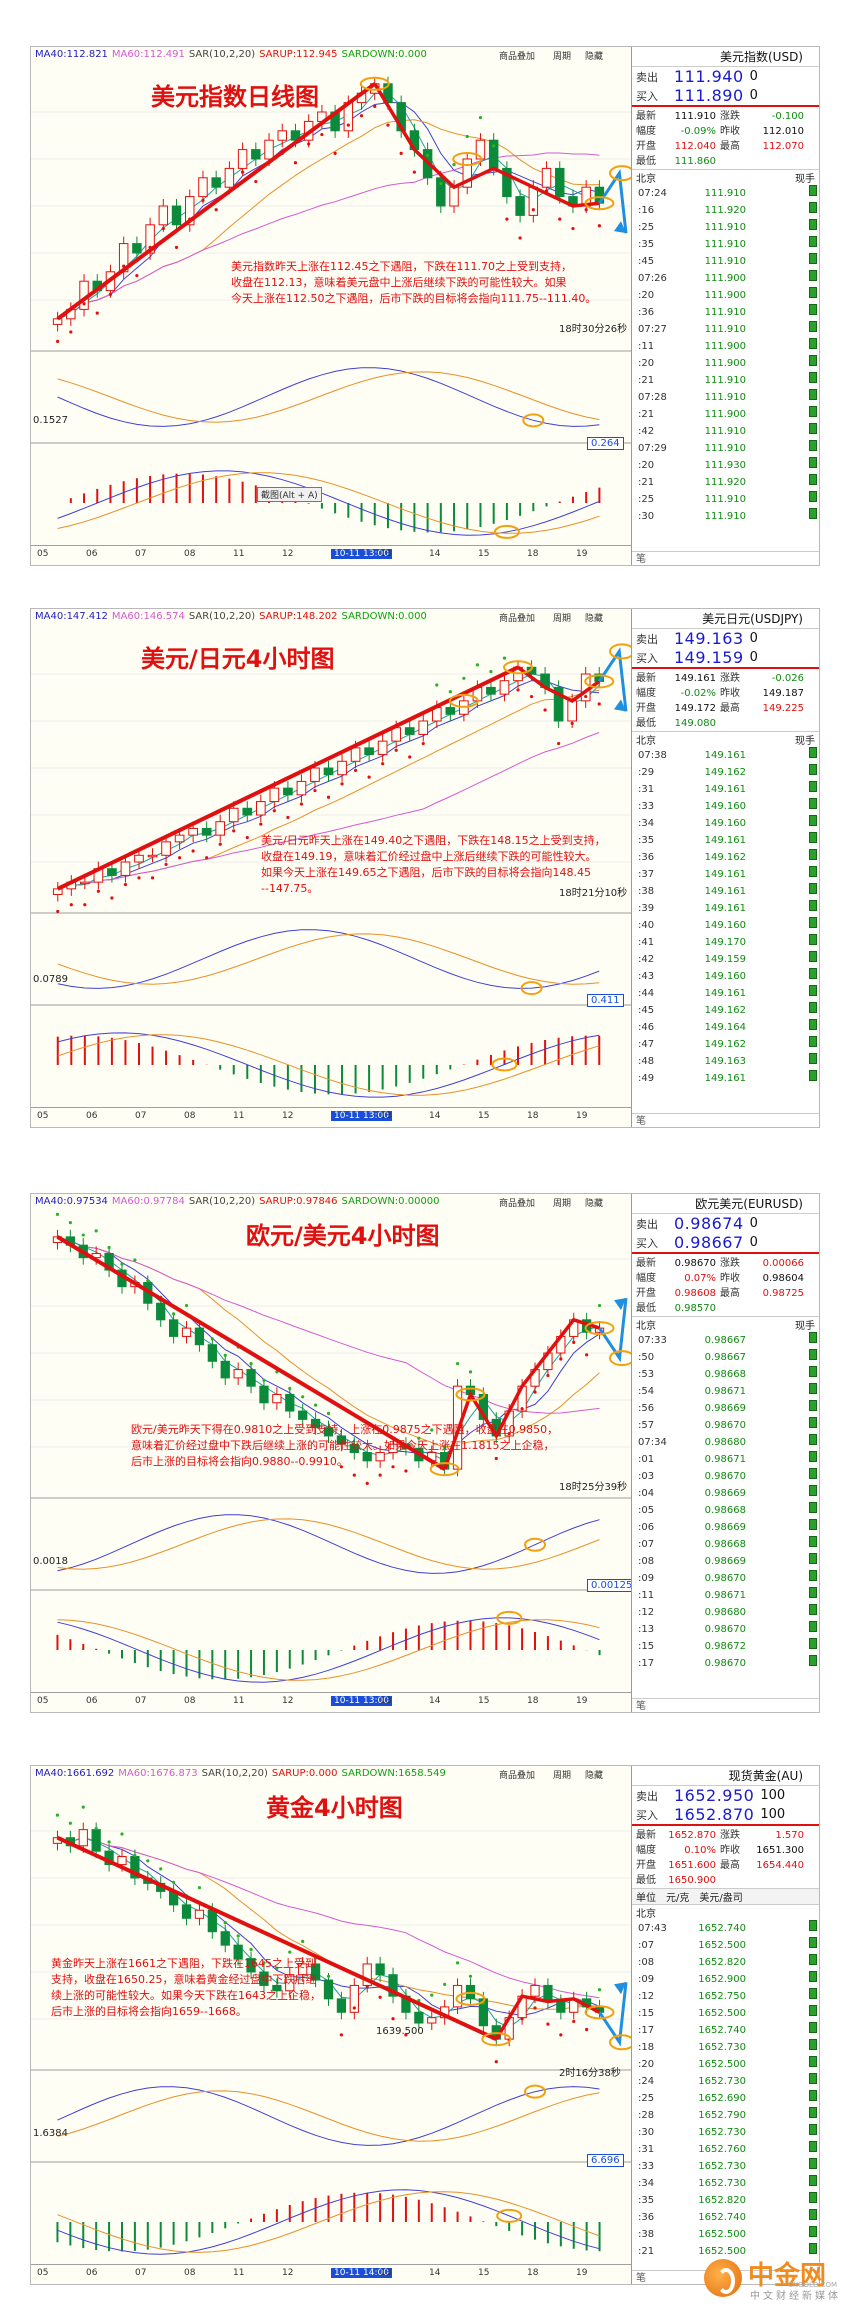  I want to click on tick-price: 0.98680, so click(725, 1442).